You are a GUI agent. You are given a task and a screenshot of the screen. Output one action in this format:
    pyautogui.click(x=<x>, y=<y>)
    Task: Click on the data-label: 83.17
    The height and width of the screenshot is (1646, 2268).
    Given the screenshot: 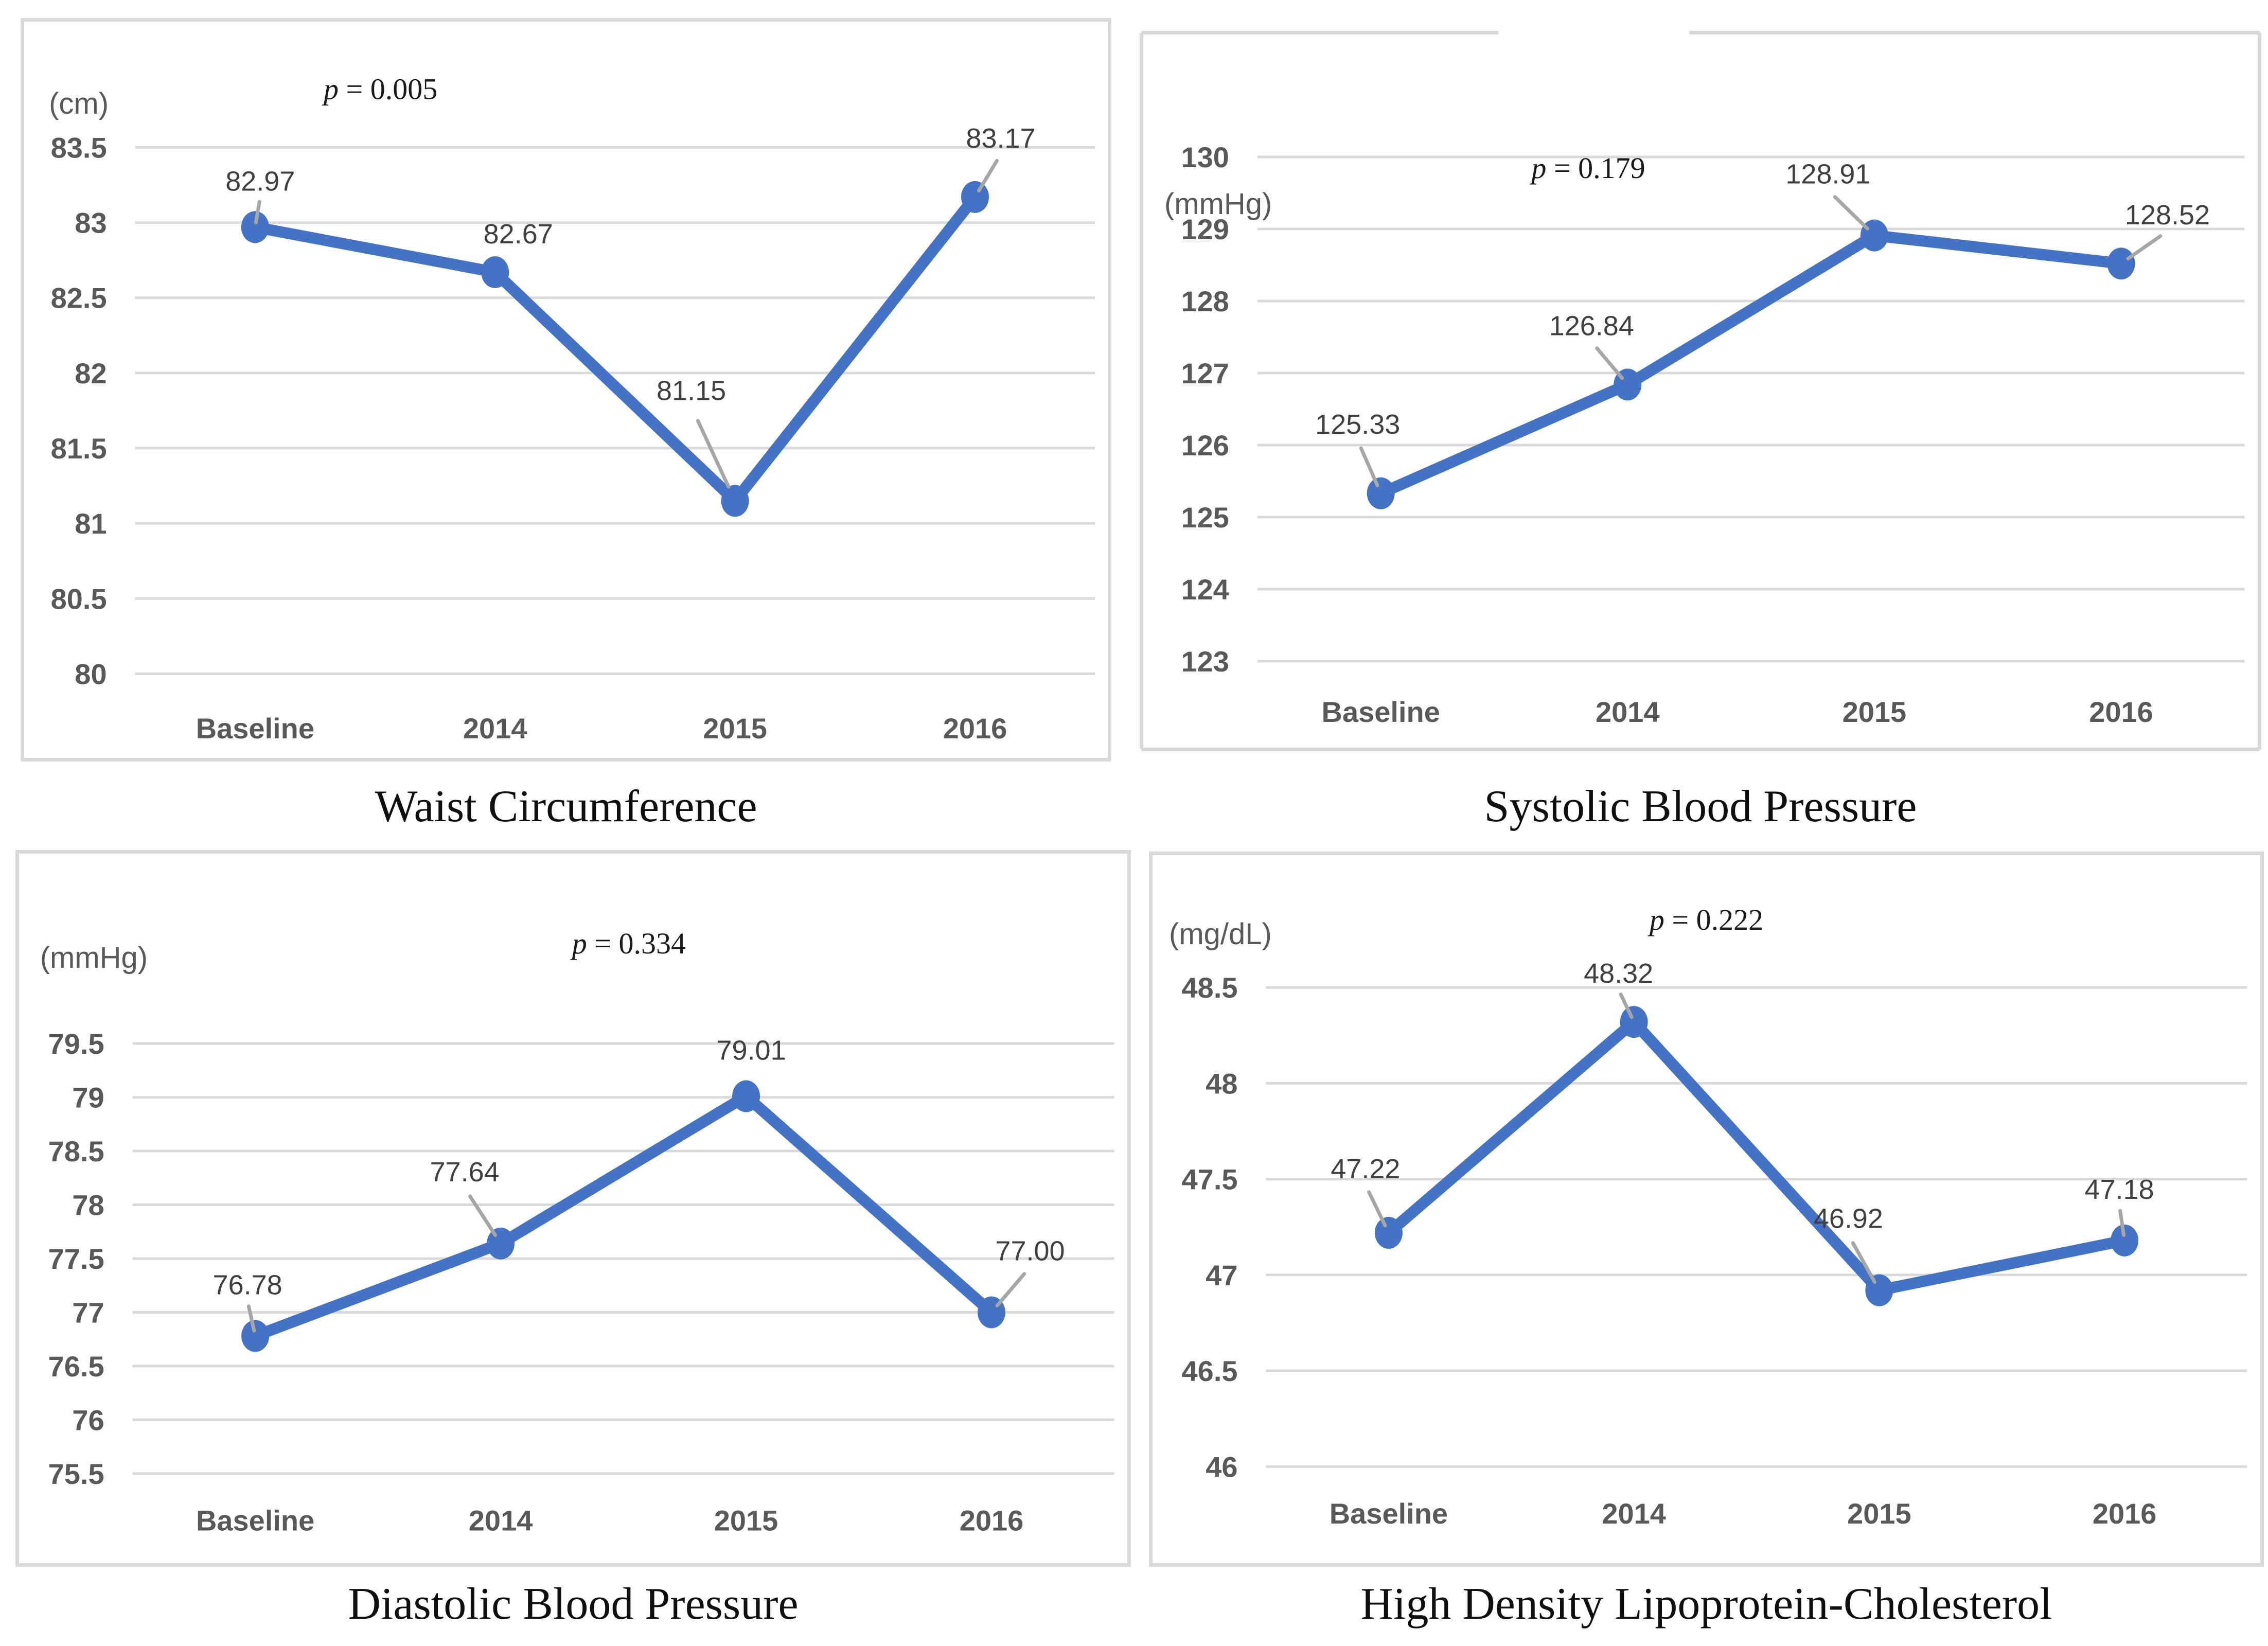 What is the action you would take?
    pyautogui.click(x=1000, y=139)
    